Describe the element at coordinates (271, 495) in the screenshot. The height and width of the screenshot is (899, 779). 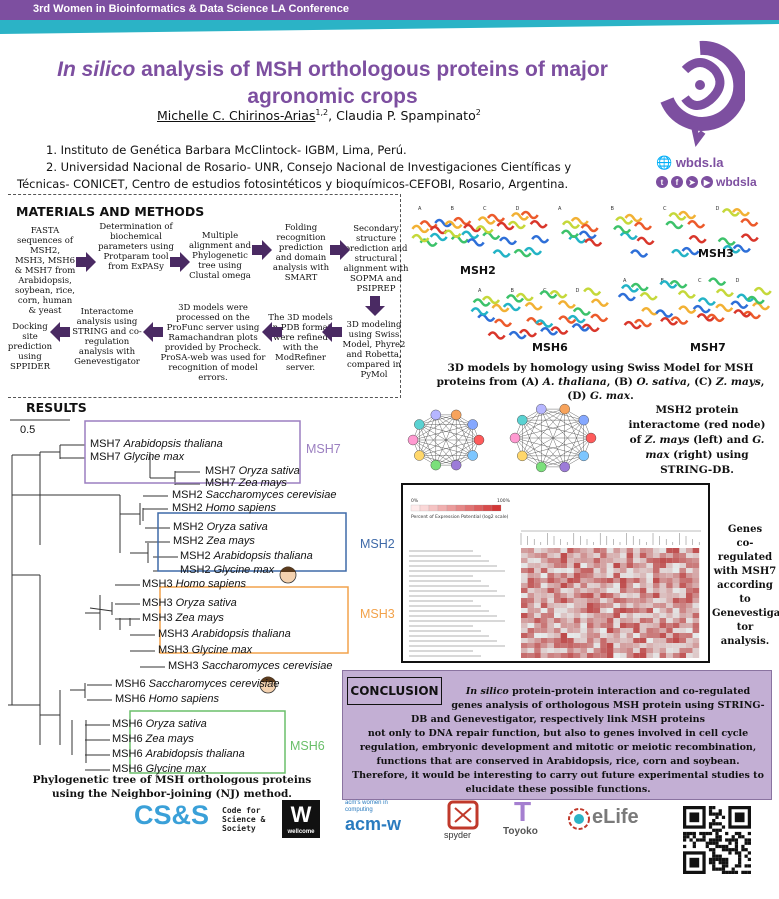
I see `species-name: Saccharomyces cerevisiae` at that location.